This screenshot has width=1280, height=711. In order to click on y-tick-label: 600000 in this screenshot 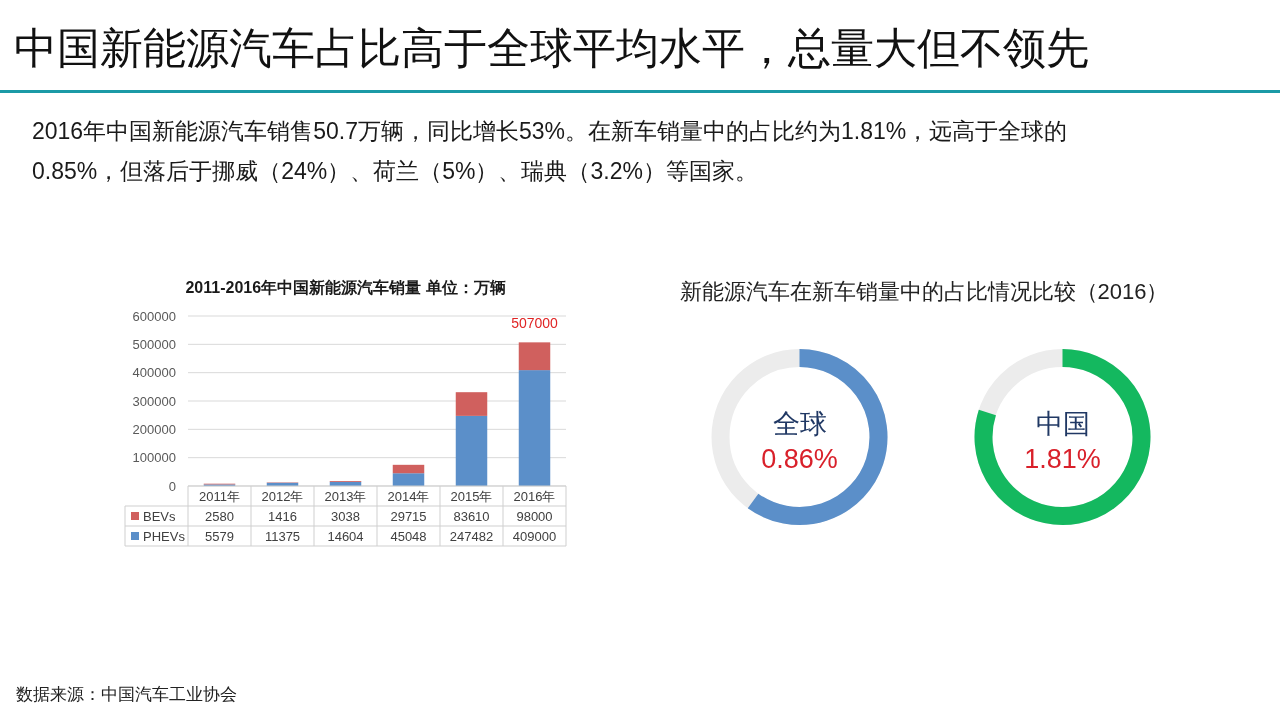, I will do `click(154, 316)`.